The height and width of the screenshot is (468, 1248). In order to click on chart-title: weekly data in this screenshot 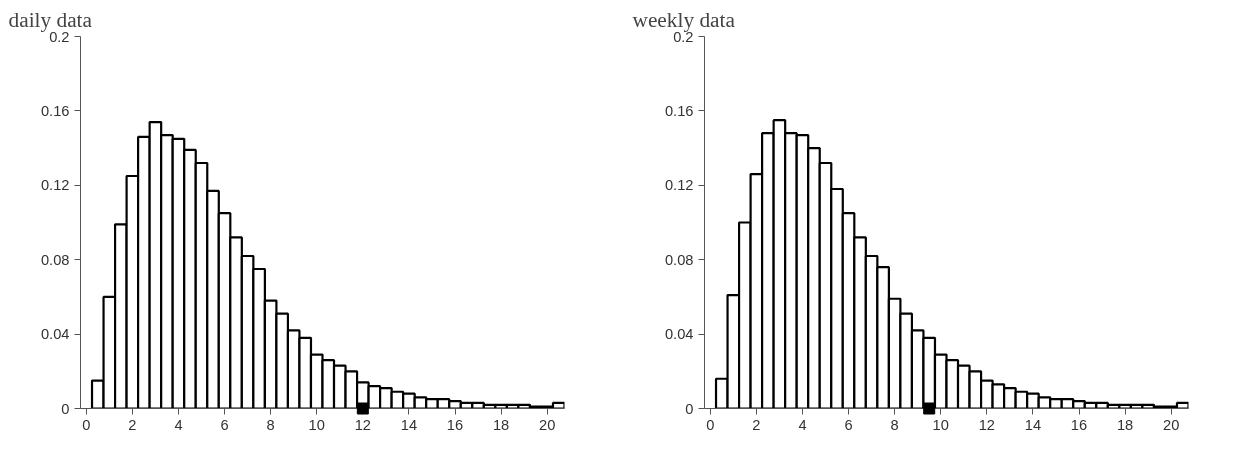, I will do `click(684, 19)`.